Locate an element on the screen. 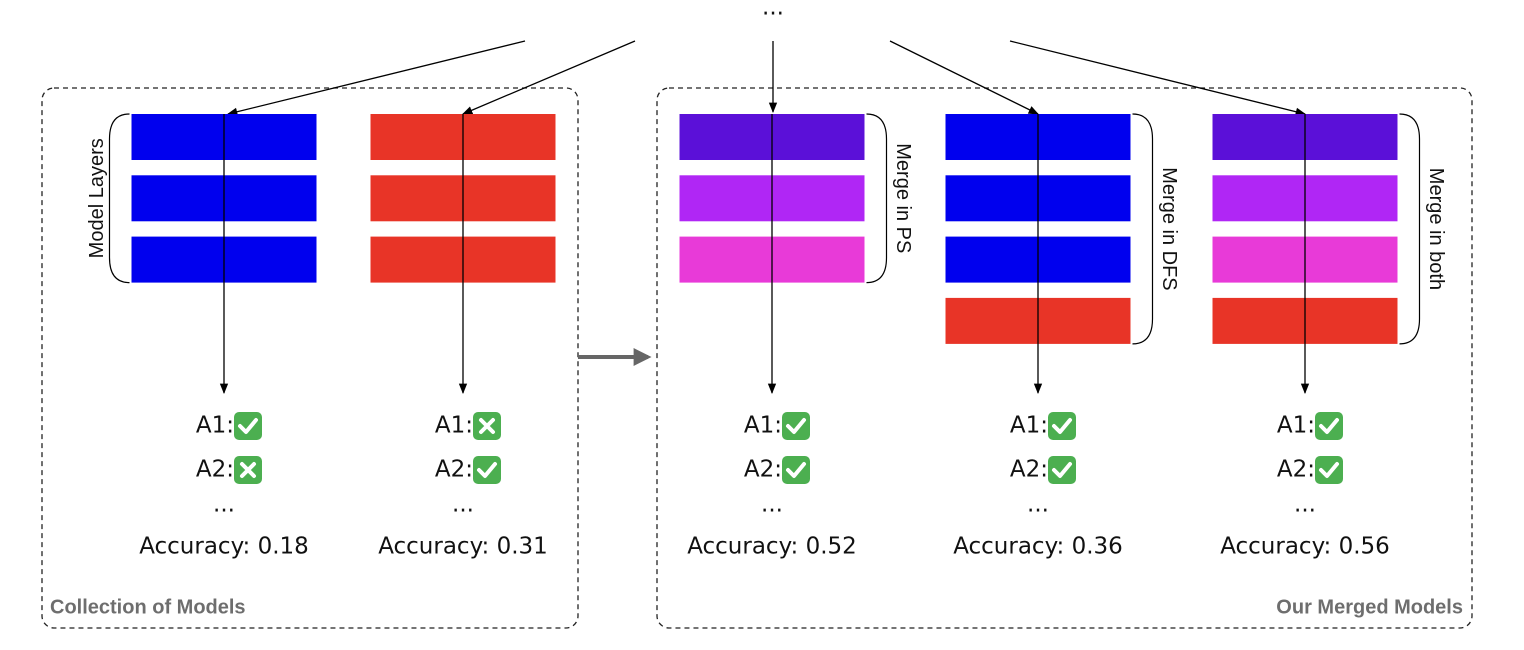 The height and width of the screenshot is (650, 1524). accuracy: Accuracy: 0.18 is located at coordinates (224, 547).